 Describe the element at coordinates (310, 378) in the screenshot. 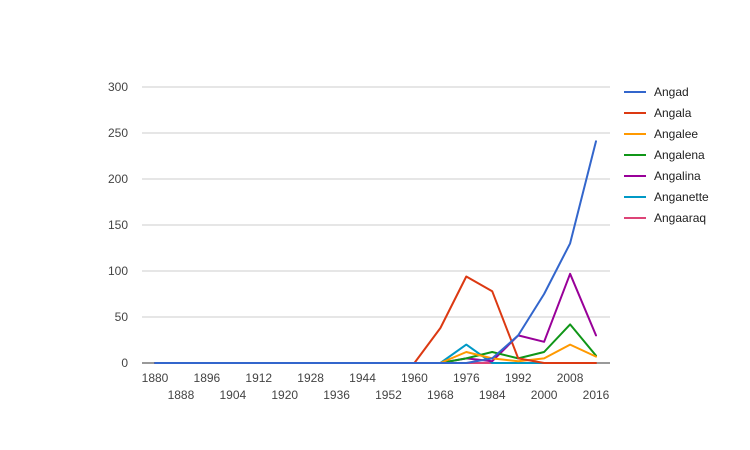

I see `x-tick-label: 1928` at that location.